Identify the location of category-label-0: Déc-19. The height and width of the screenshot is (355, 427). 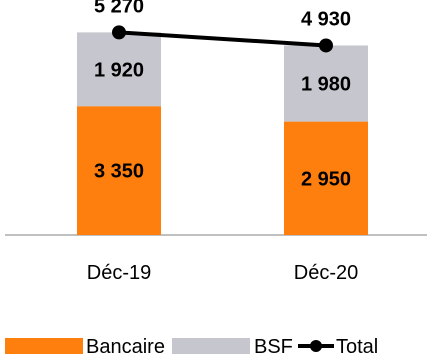
(119, 273).